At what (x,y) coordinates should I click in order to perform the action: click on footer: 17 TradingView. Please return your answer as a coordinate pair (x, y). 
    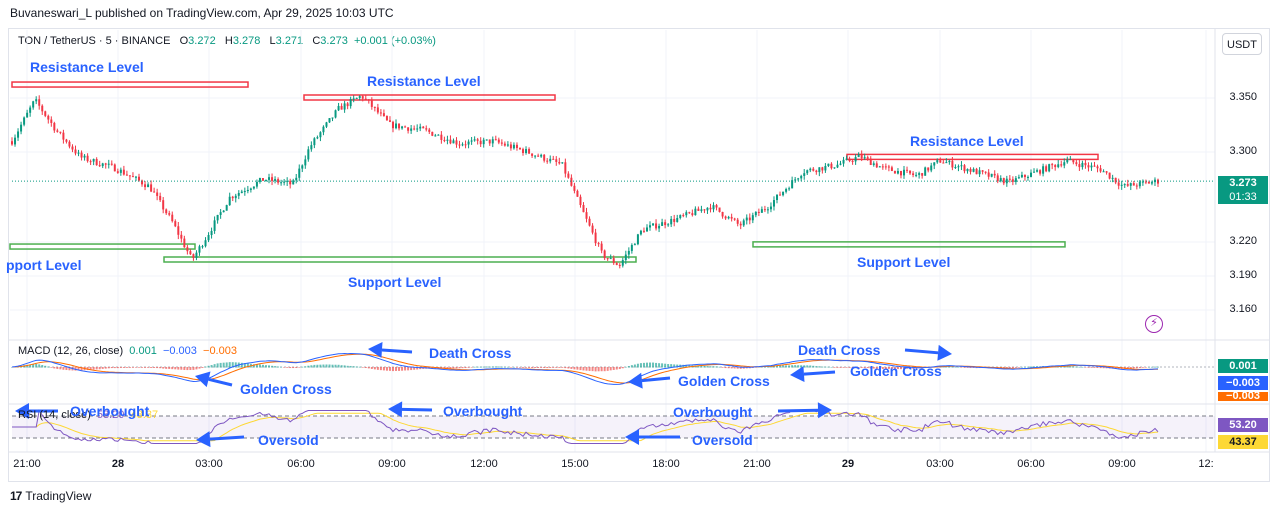
    Looking at the image, I should click on (50, 496).